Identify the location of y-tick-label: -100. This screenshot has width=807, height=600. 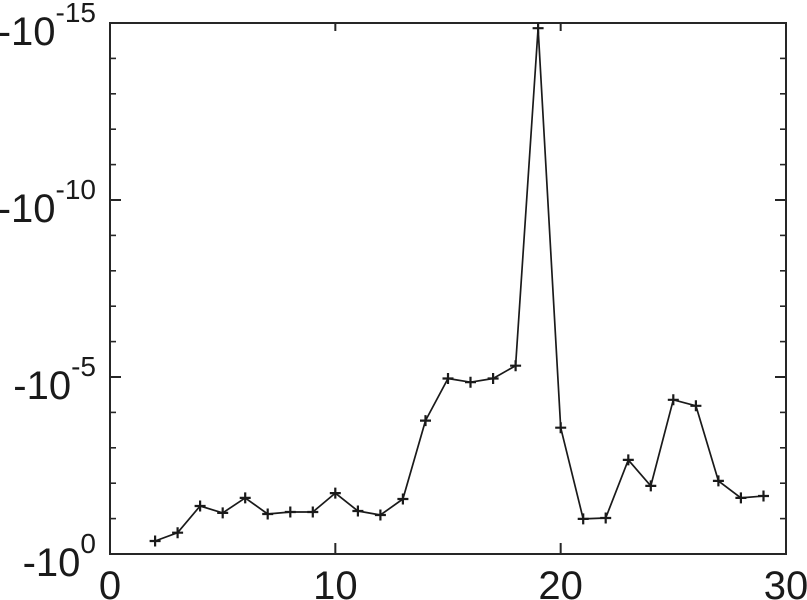
(59, 556).